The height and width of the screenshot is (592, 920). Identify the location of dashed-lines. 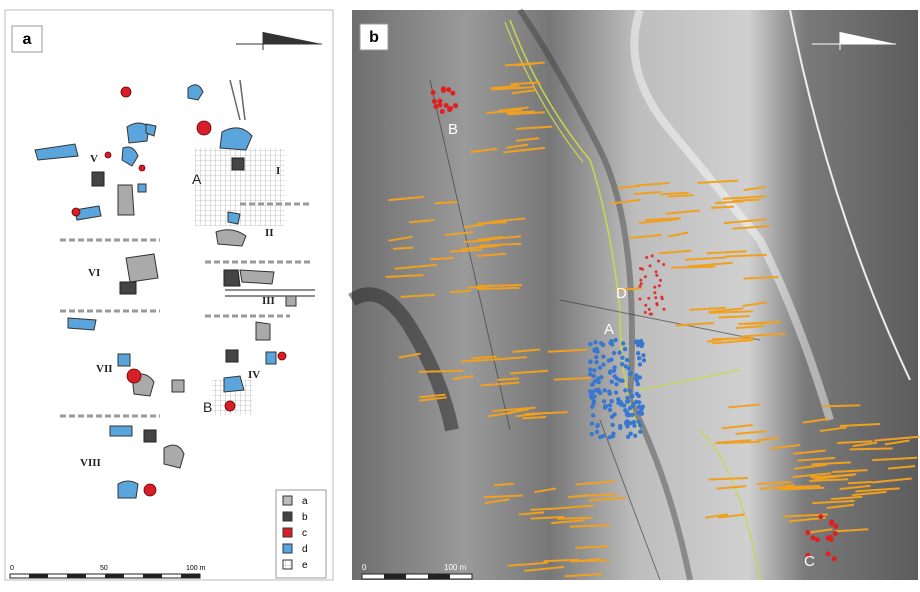
(185, 310).